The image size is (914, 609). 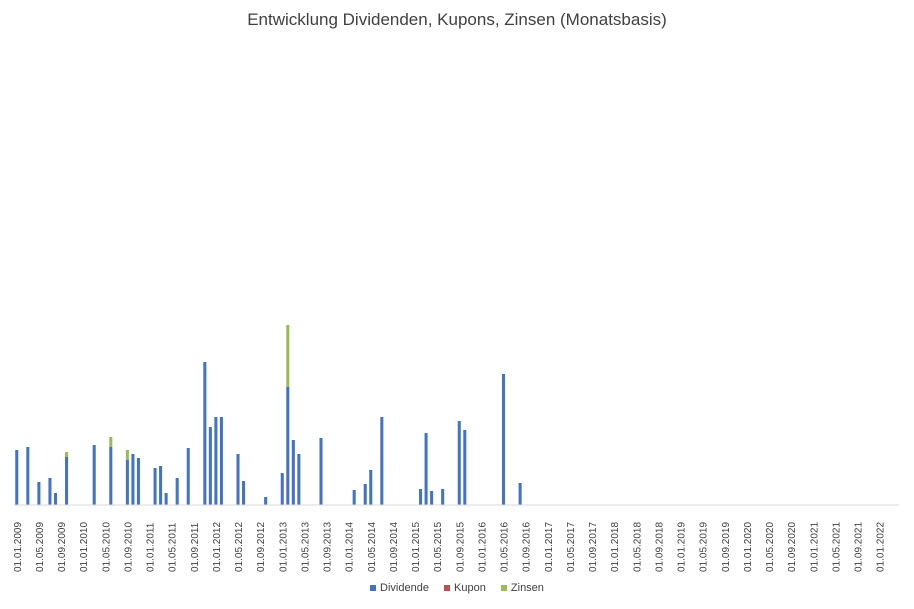 What do you see at coordinates (814, 547) in the screenshot?
I see `x-tick-label: 01.01.2021` at bounding box center [814, 547].